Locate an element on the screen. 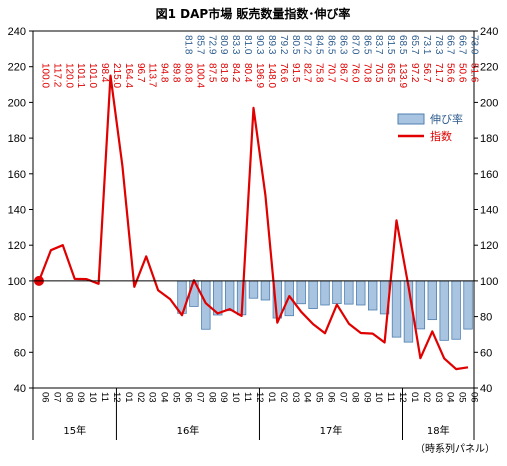 This screenshot has height=466, width=507. rate-label: 81.5 is located at coordinates (390, 45).